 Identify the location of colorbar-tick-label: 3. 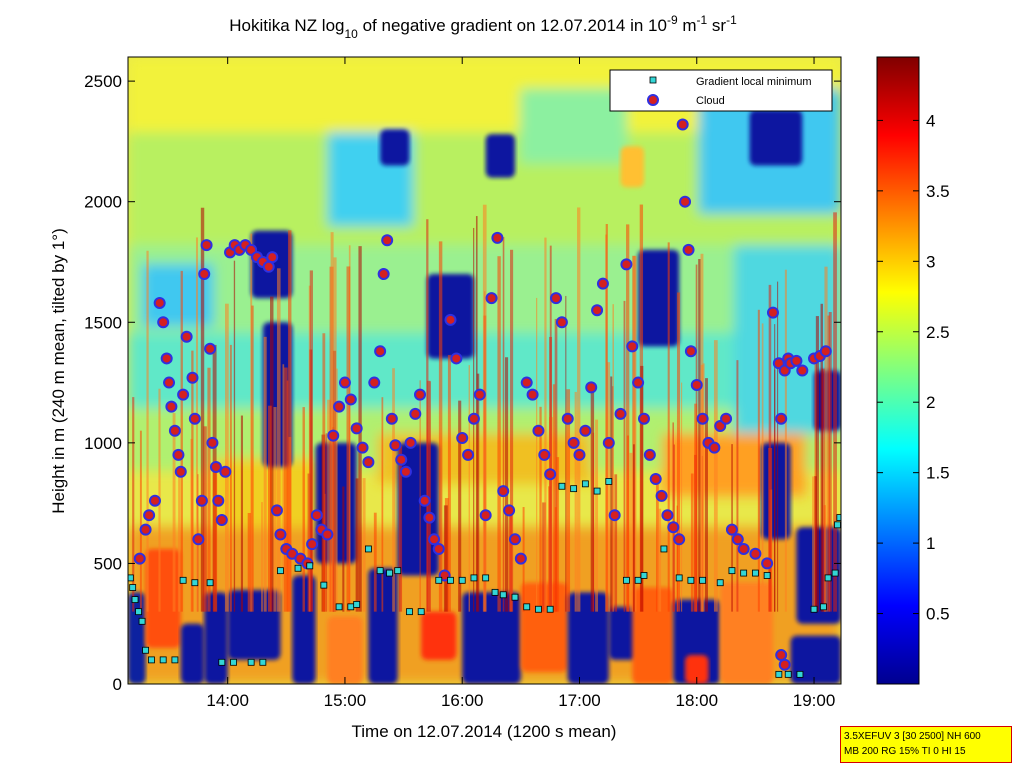
(930, 261).